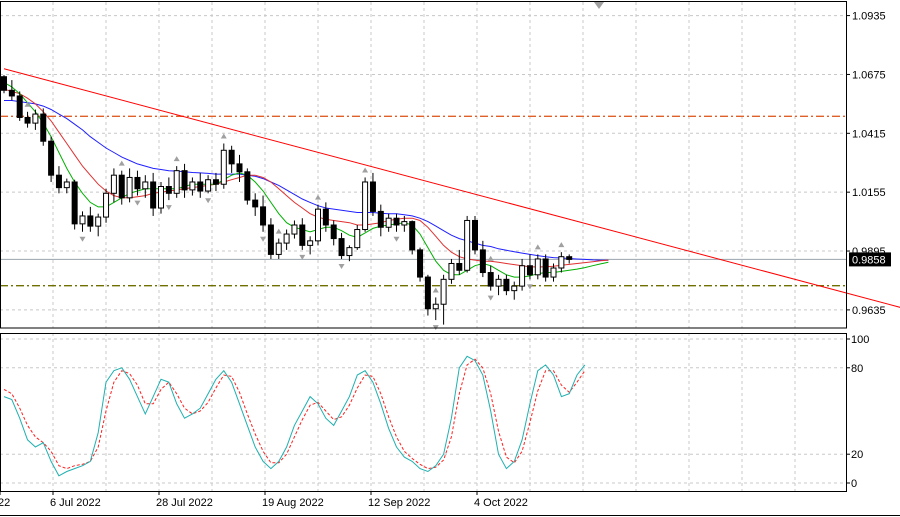 The width and height of the screenshot is (900, 517). Describe the element at coordinates (75, 503) in the screenshot. I see `time-tick-label: 6 Jul 2022` at that location.